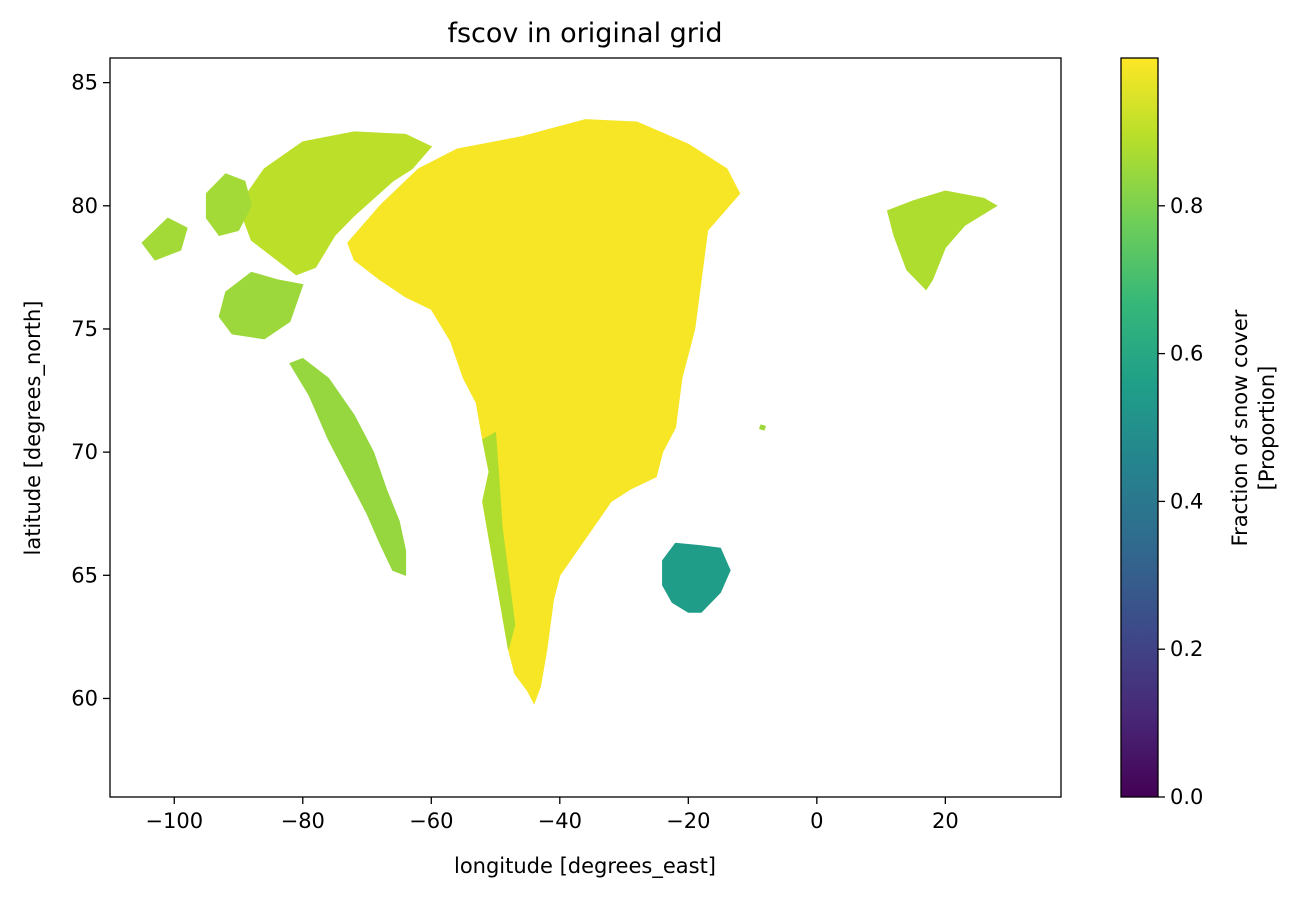 The image size is (1304, 898). What do you see at coordinates (303, 821) in the screenshot?
I see `x-tick-label: −80` at bounding box center [303, 821].